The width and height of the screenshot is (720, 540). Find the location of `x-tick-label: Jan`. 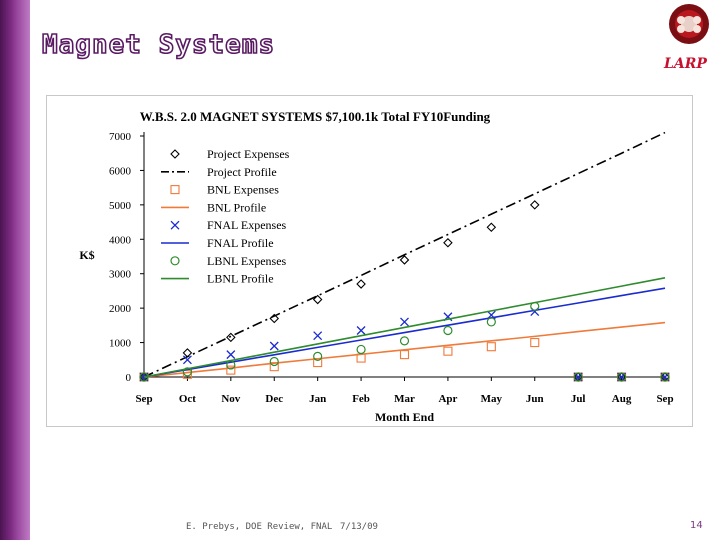

x-tick-label: Jan is located at coordinates (317, 399).